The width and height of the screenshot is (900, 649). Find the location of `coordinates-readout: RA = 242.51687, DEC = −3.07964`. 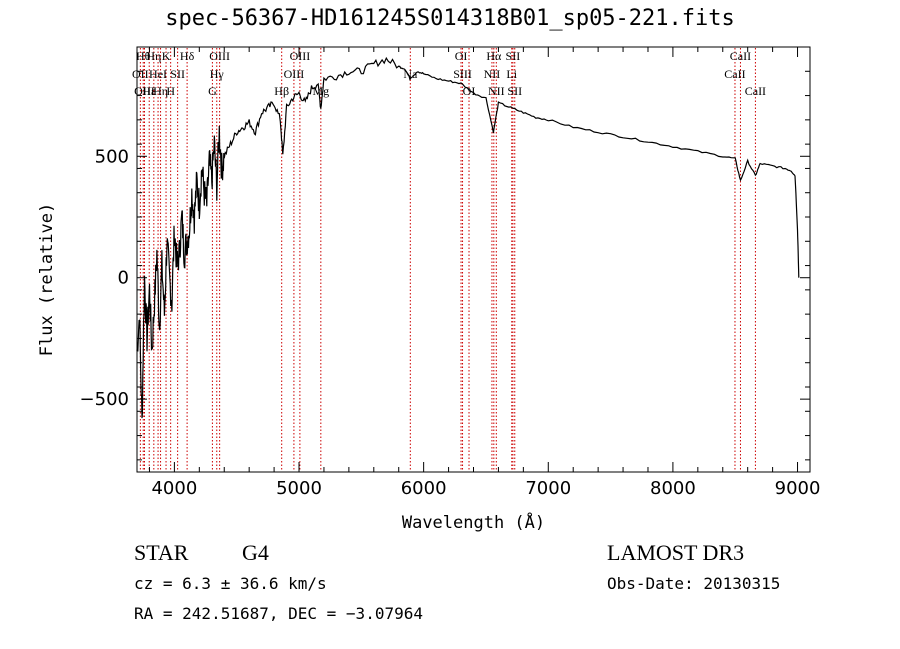

coordinates-readout: RA = 242.51687, DEC = −3.07964 is located at coordinates (278, 613).